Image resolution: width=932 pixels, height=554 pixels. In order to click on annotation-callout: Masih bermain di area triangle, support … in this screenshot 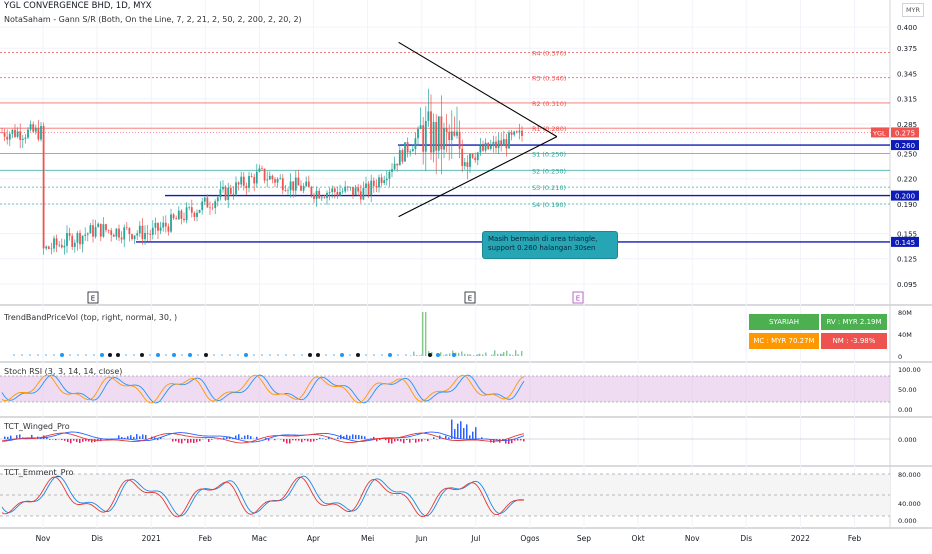, I will do `click(550, 245)`.